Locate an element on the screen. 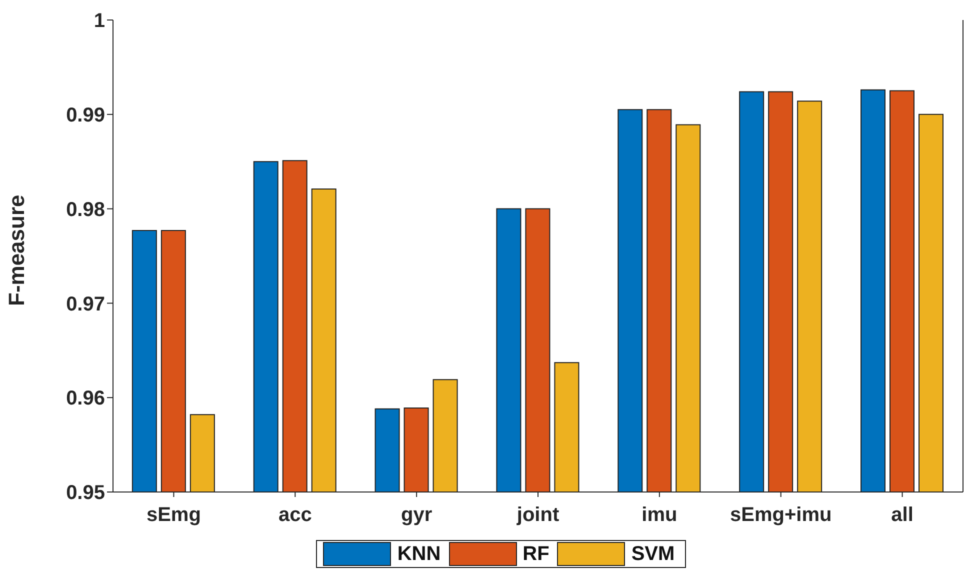 The width and height of the screenshot is (972, 575). y-axis-title: F-measure is located at coordinates (16, 250).